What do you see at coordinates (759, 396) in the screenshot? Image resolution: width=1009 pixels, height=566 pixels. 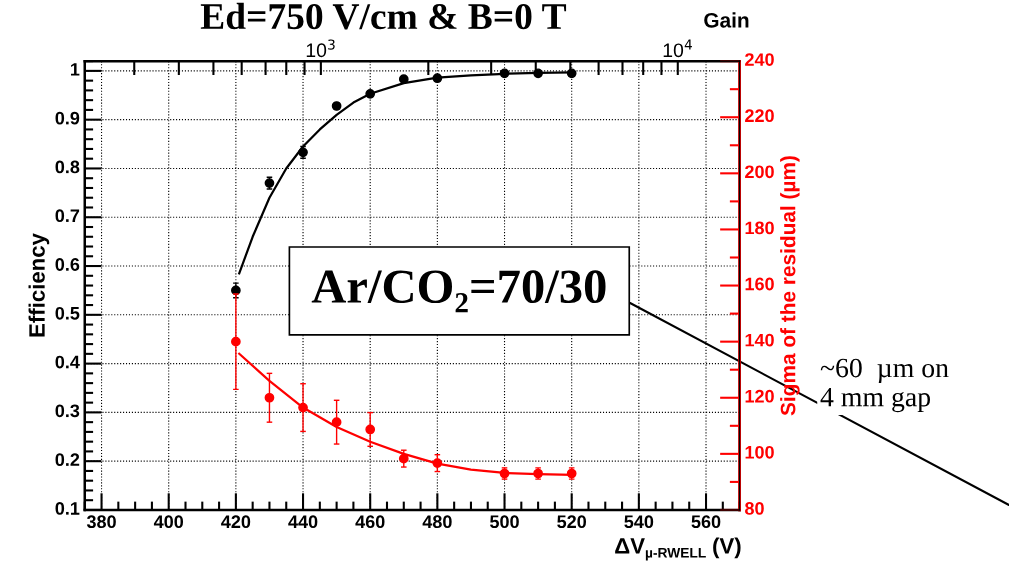 I see `y2-tick-label: 120` at bounding box center [759, 396].